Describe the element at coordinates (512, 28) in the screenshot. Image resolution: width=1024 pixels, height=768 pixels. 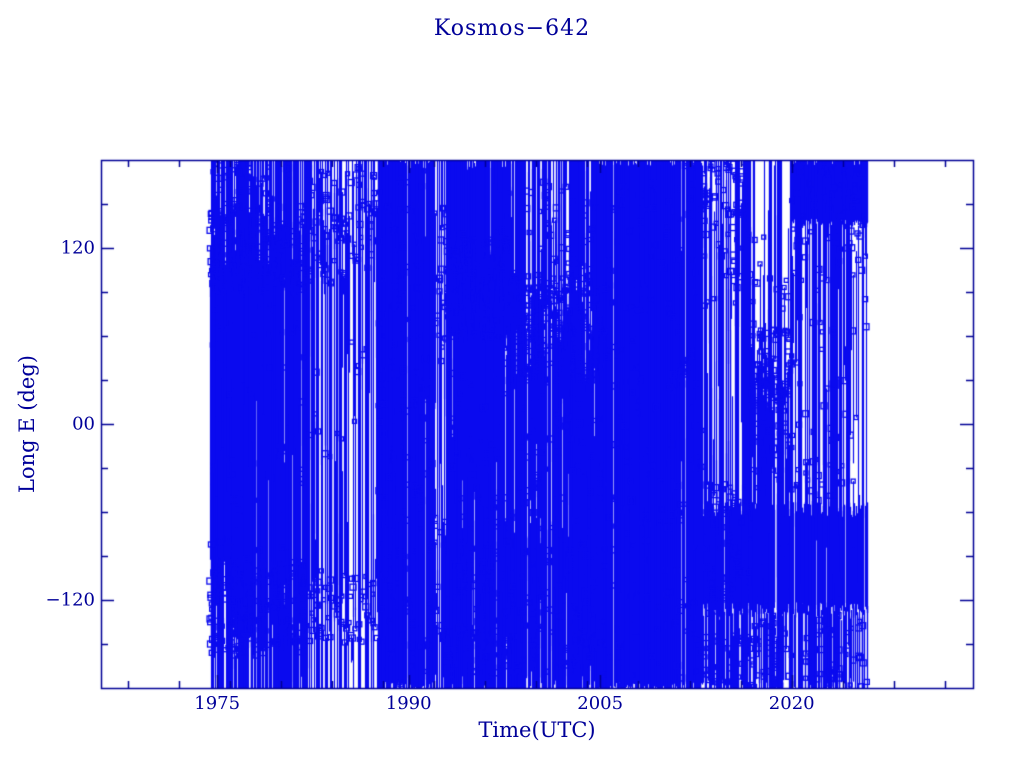
I see `chart-title: Kosmos−642` at that location.